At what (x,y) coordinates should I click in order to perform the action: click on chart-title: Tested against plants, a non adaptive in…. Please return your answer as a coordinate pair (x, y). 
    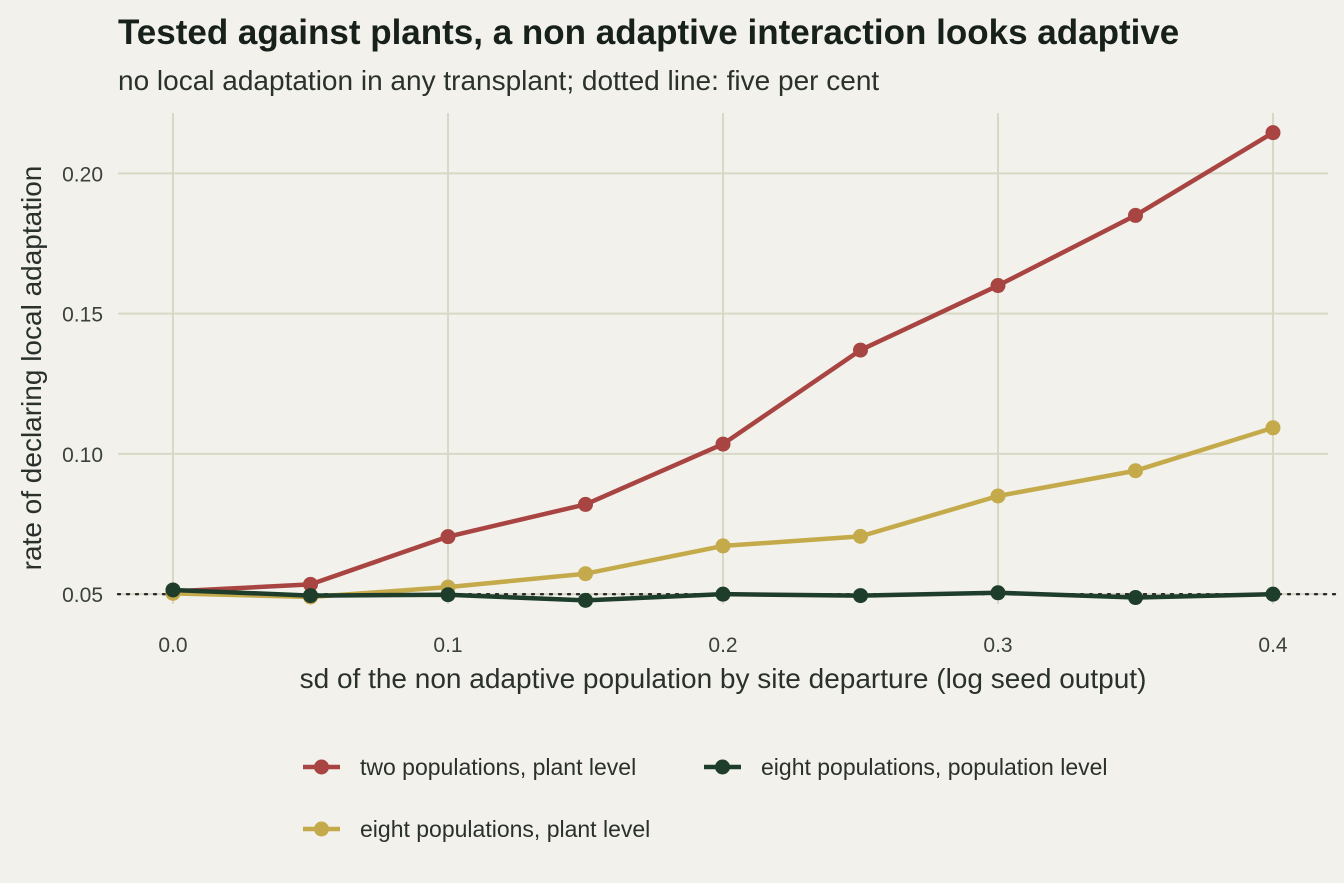
    Looking at the image, I should click on (648, 32).